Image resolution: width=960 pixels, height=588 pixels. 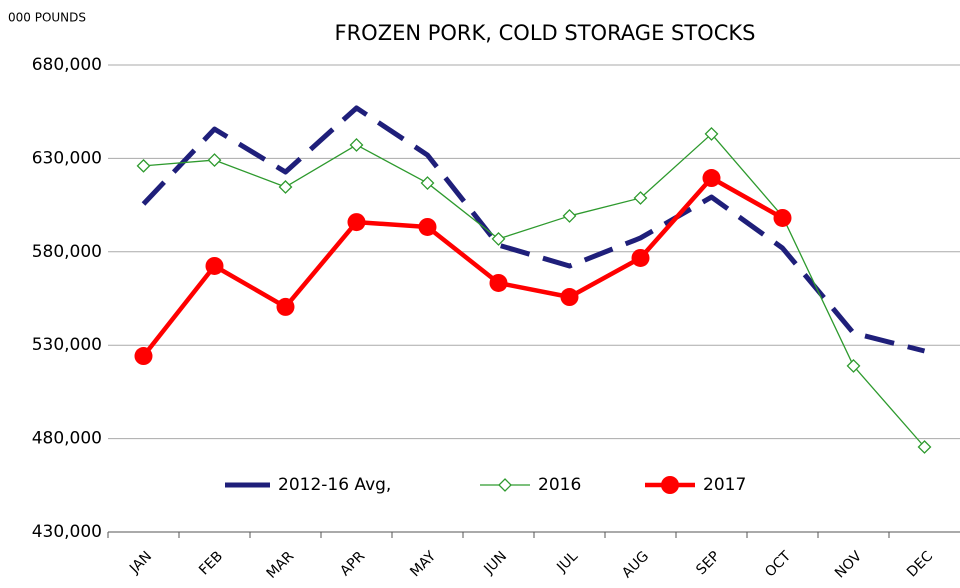 I want to click on x-tick-label: JAN, so click(x=140, y=562).